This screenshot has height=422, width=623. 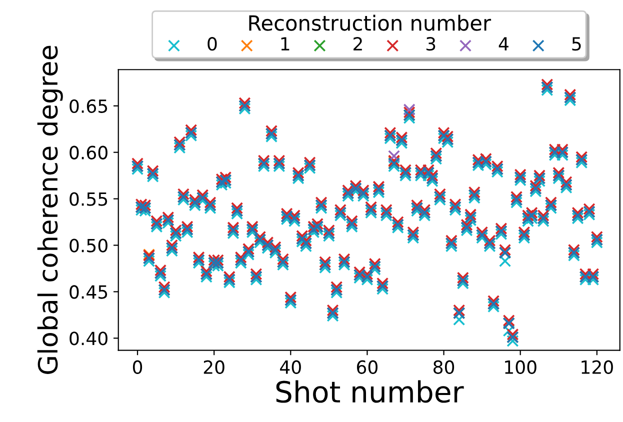 I want to click on x-tick-label: 100, so click(x=520, y=367).